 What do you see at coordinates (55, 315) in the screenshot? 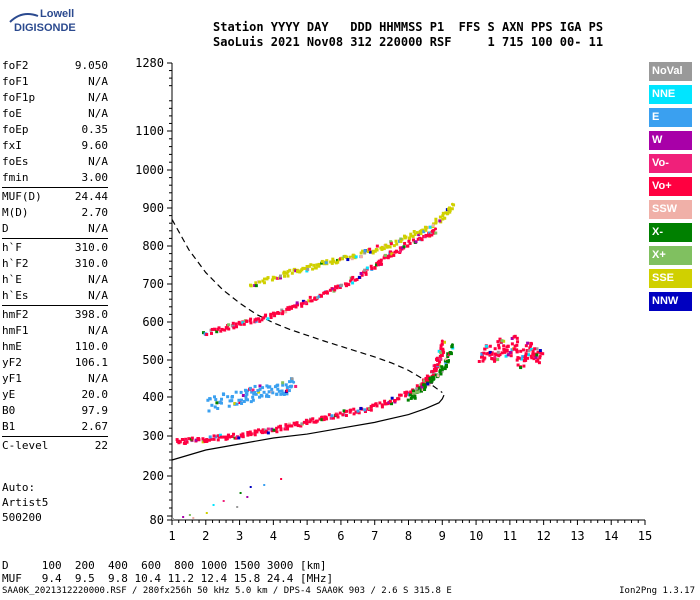
I see `param-row: hmF2 398.0` at bounding box center [55, 315].